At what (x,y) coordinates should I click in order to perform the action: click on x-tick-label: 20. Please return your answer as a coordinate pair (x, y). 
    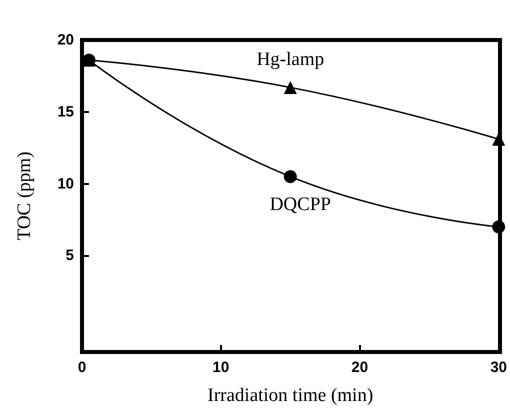
    Looking at the image, I should click on (359, 367).